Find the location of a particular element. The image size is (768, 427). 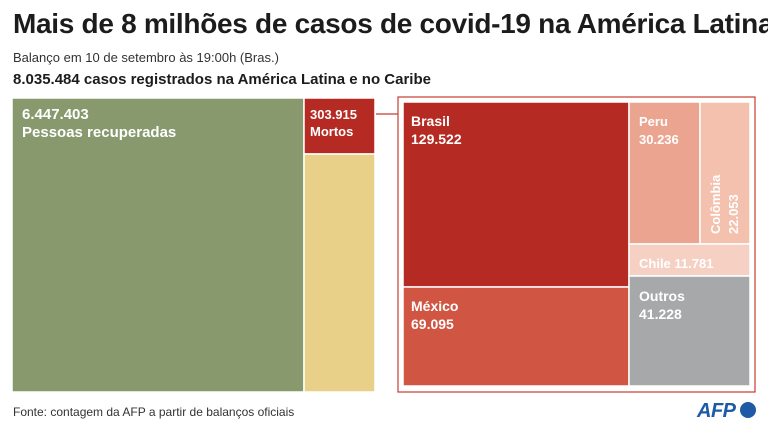

peru-name-label: Peru is located at coordinates (653, 121).